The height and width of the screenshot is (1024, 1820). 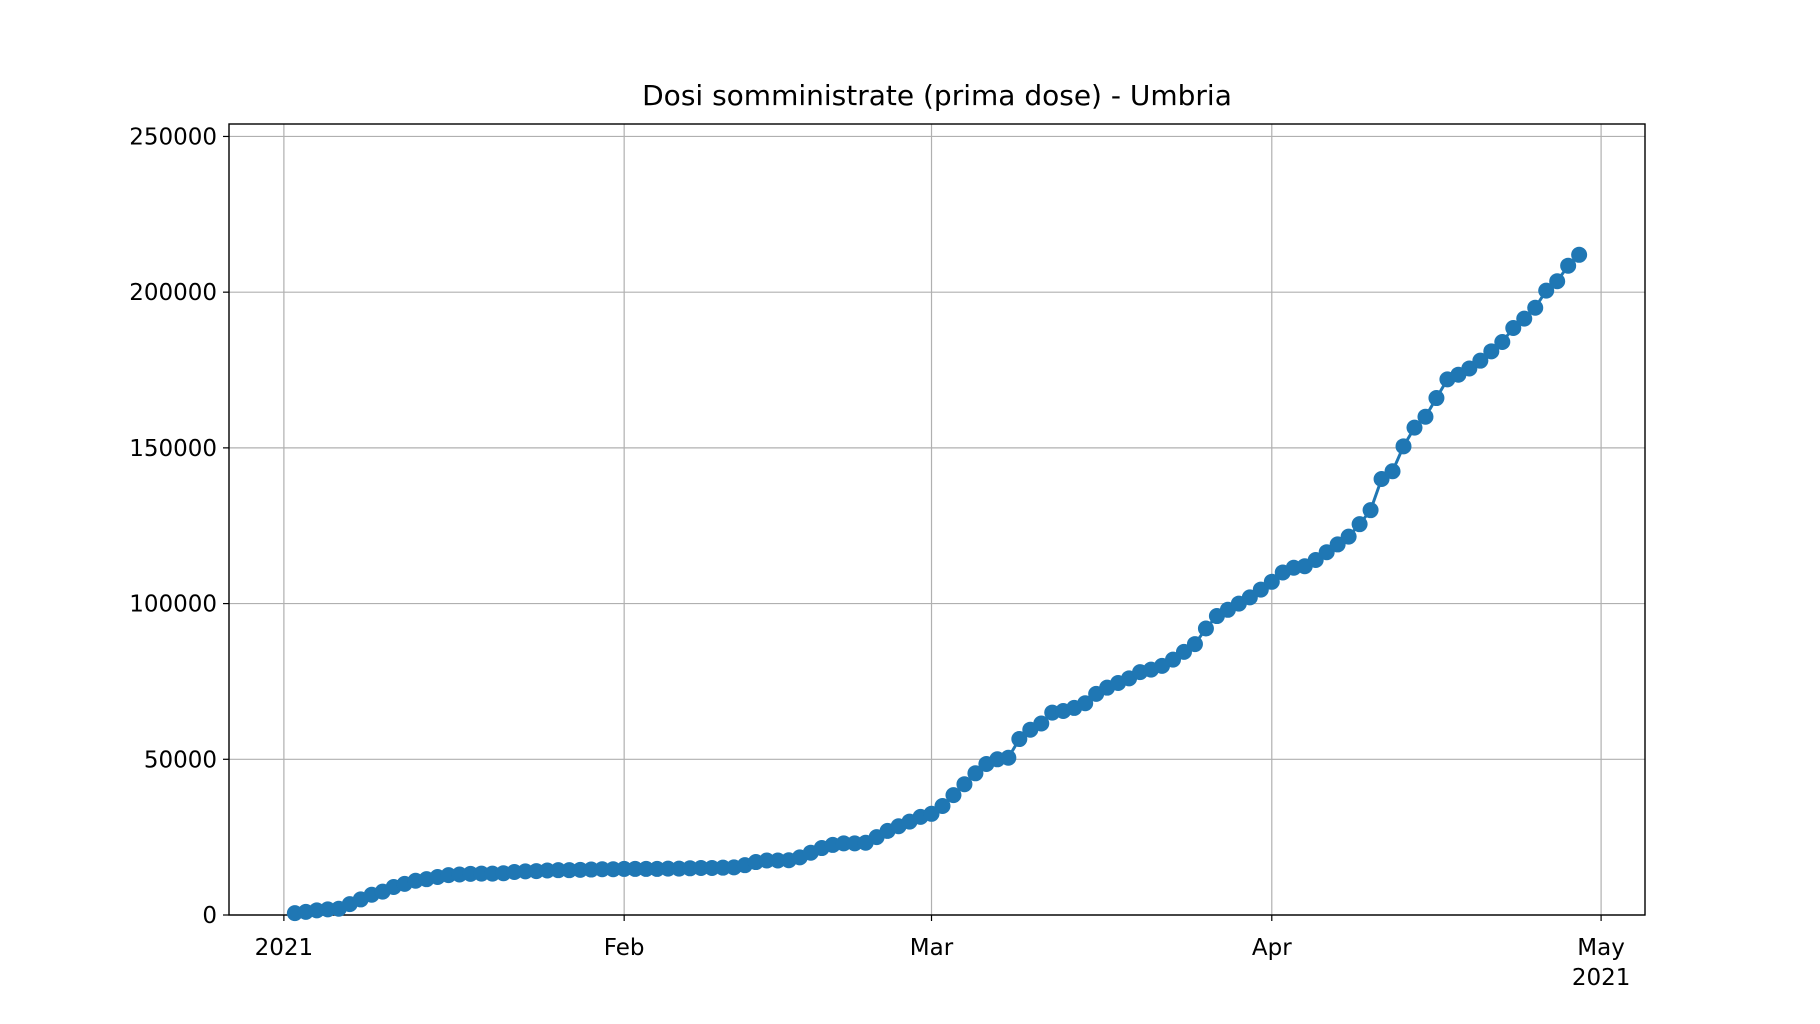 What do you see at coordinates (624, 948) in the screenshot?
I see `x-tick-label: Feb` at bounding box center [624, 948].